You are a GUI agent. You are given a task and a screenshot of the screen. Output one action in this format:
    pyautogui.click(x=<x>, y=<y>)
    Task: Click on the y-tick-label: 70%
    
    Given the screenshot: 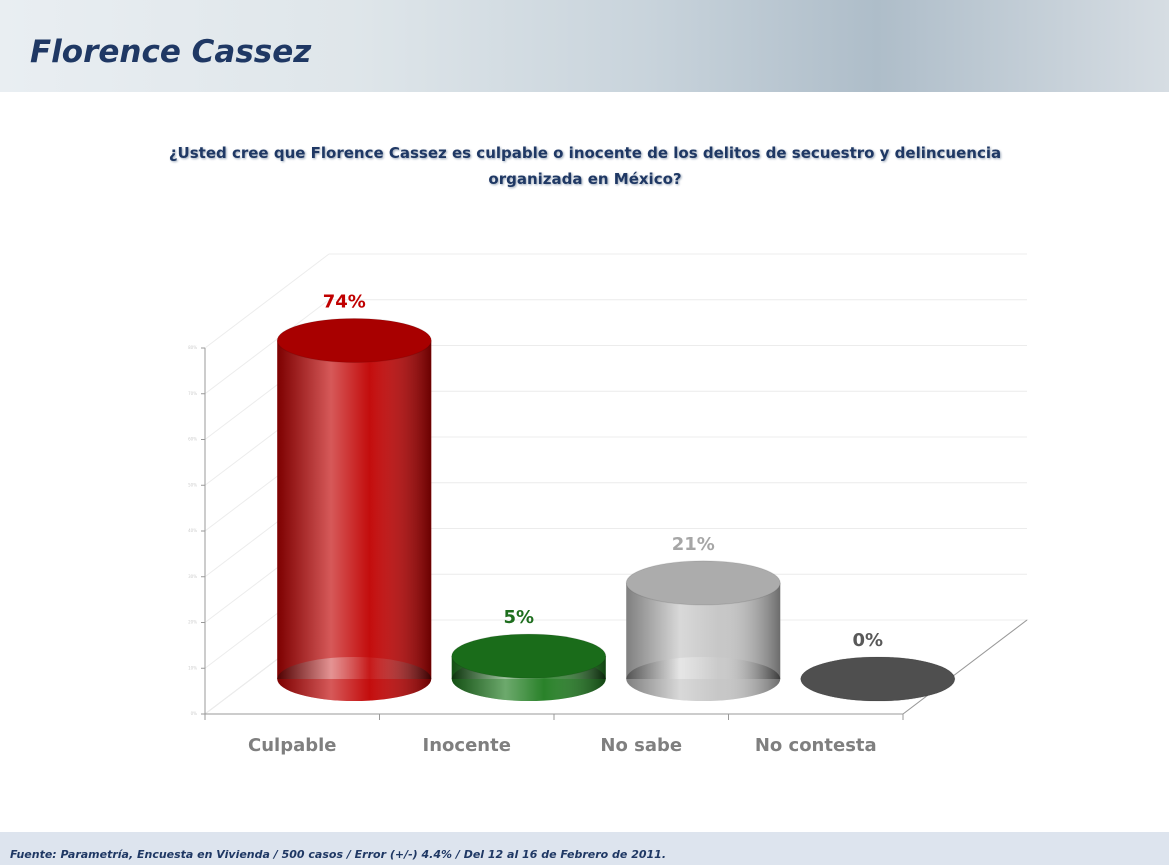 What is the action you would take?
    pyautogui.click(x=192, y=393)
    